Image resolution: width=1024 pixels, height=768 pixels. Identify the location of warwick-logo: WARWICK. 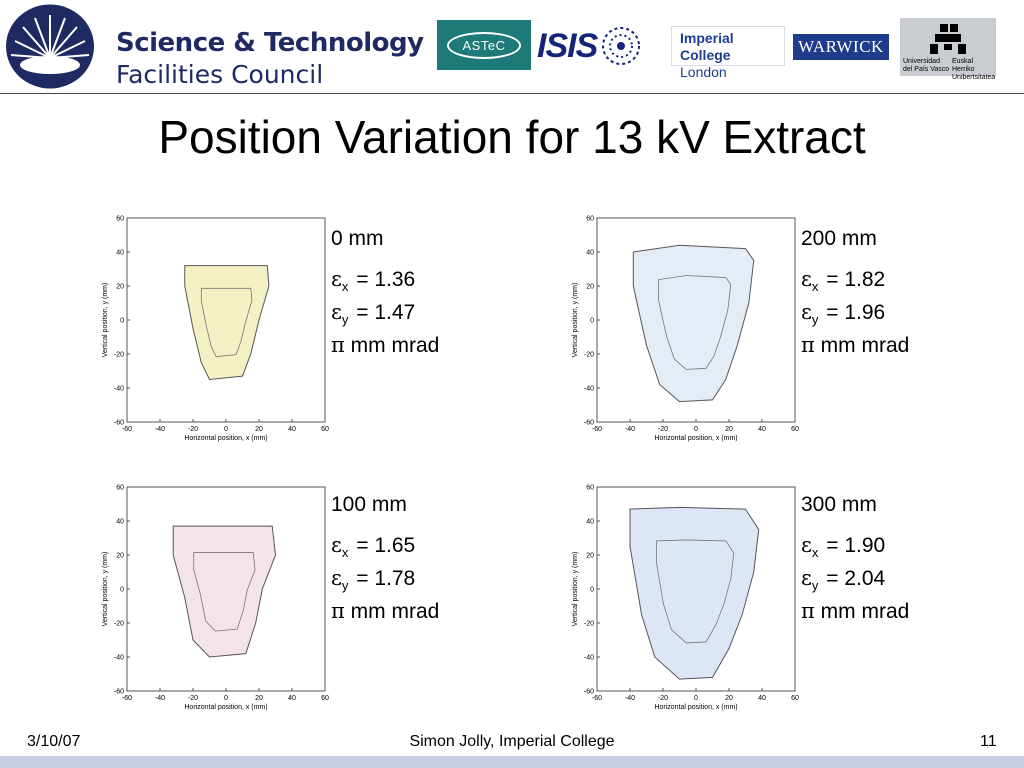
(841, 47).